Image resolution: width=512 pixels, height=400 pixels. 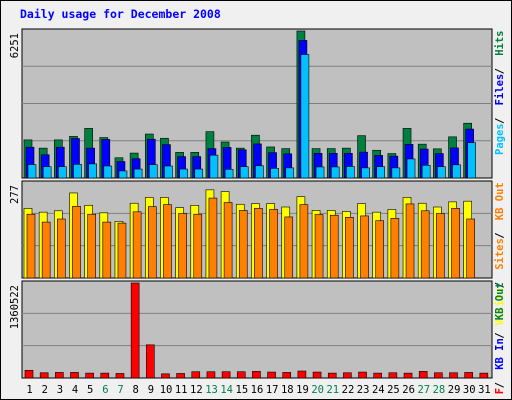 What do you see at coordinates (500, 139) in the screenshot?
I see `hits-legend-pages: Pages` at bounding box center [500, 139].